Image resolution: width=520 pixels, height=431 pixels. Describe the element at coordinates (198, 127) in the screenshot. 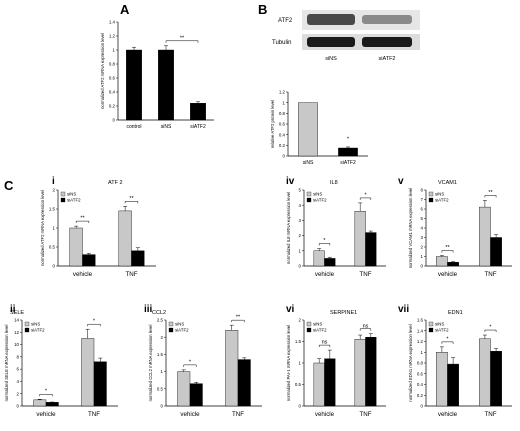

I see `x-category-label: siATF2` at that location.